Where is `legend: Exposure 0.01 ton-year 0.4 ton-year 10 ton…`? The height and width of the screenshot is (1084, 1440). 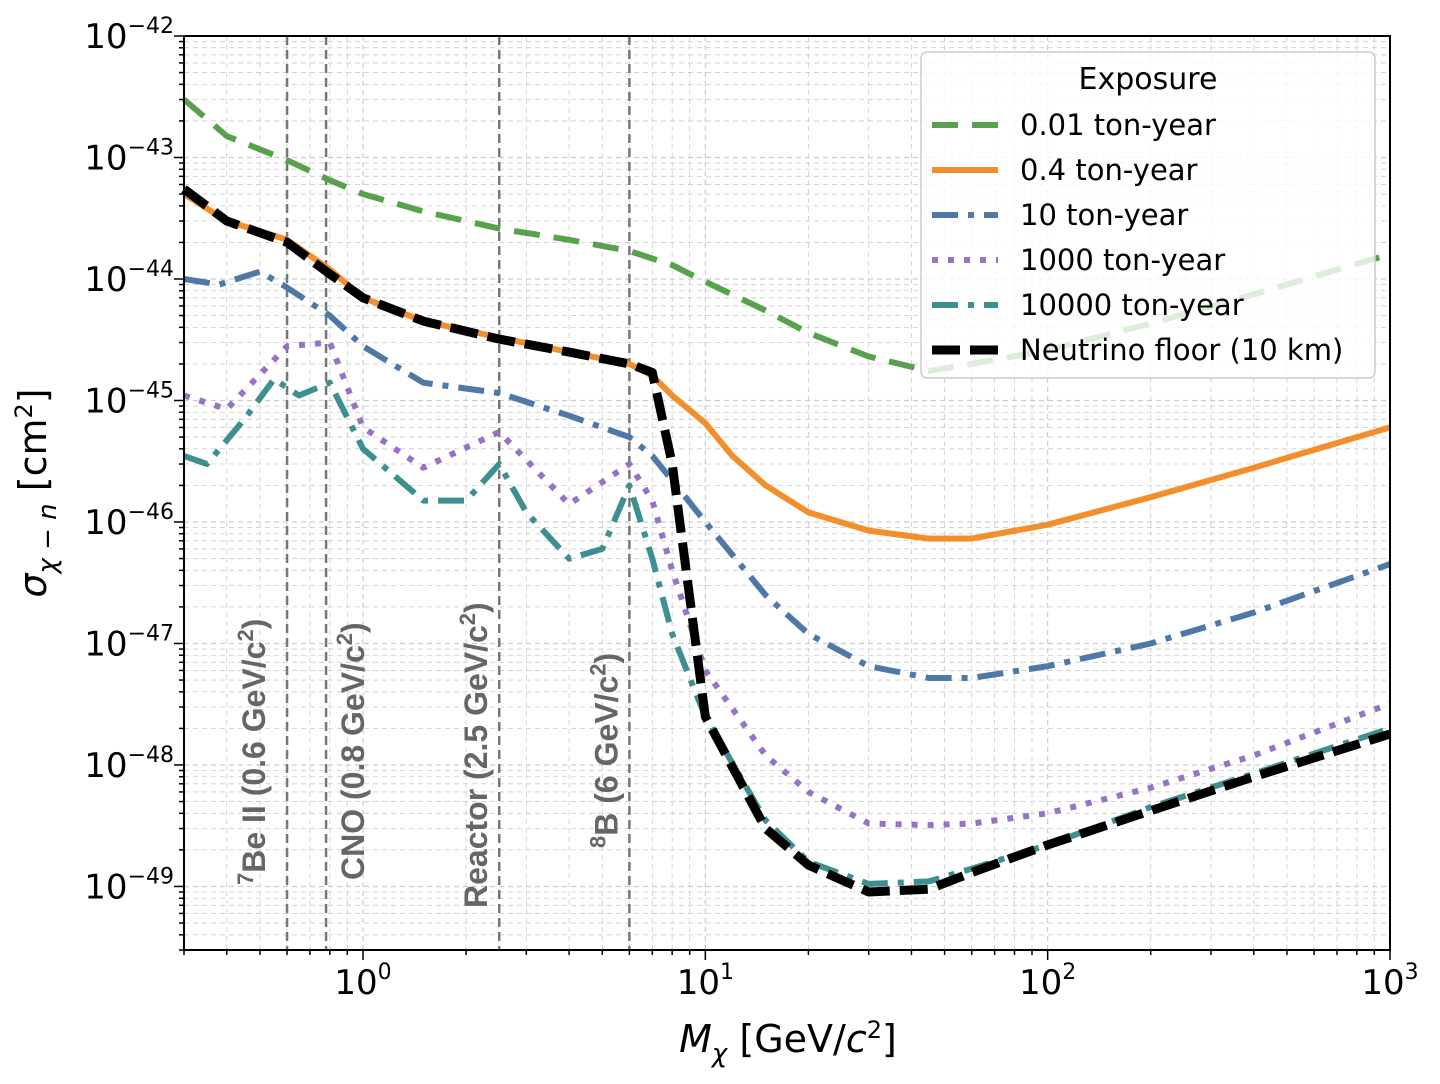
legend: Exposure 0.01 ton-year 0.4 ton-year 10 ton… is located at coordinates (1148, 215).